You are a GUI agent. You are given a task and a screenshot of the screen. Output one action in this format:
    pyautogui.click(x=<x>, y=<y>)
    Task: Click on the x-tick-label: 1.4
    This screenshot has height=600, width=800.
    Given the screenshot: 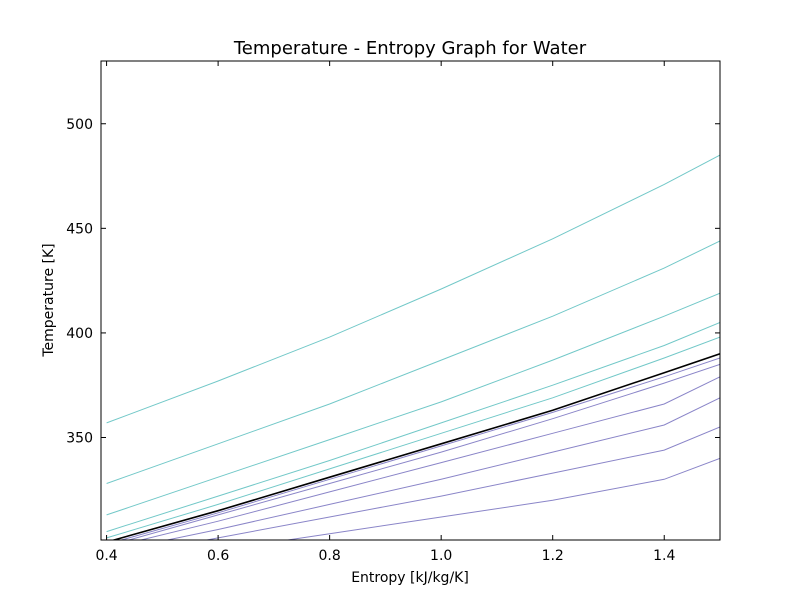 What is the action you would take?
    pyautogui.click(x=664, y=556)
    